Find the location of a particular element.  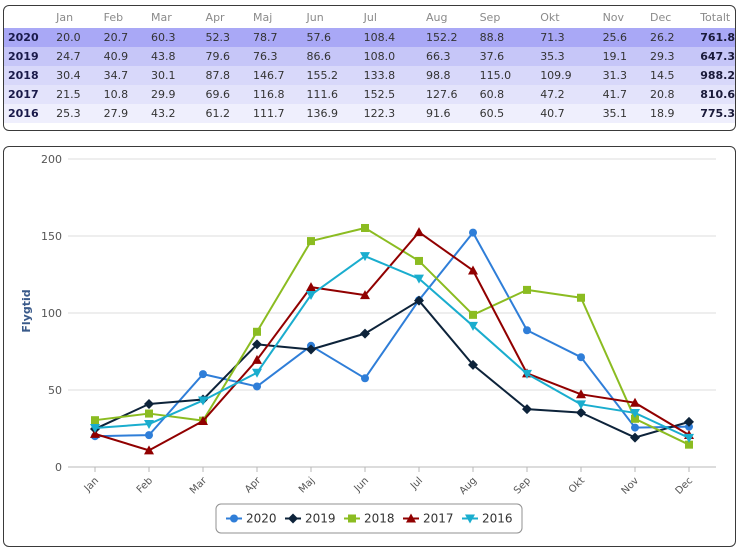

header-totalt: Totalt is located at coordinates (715, 17).